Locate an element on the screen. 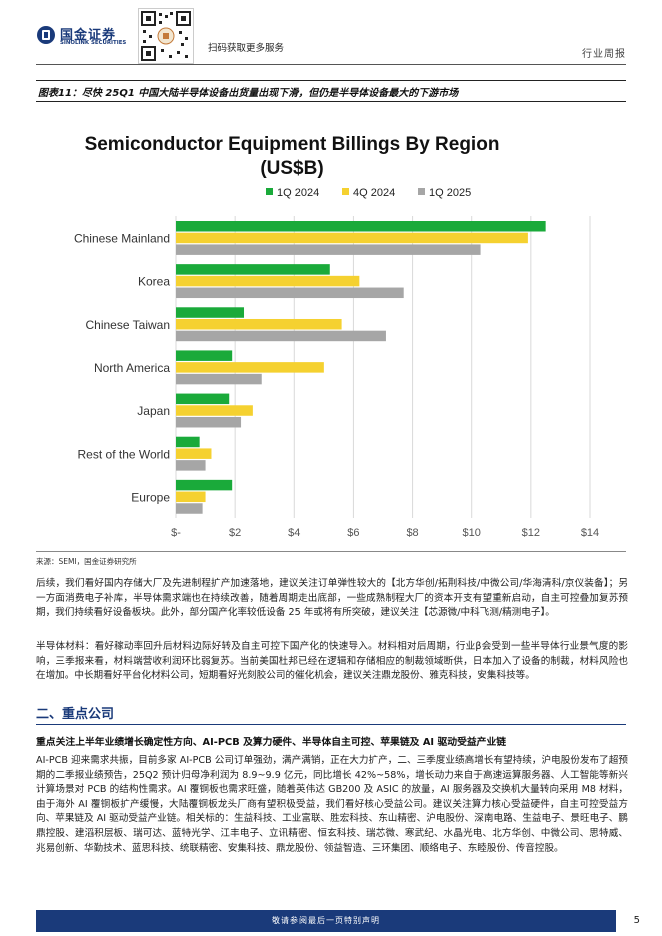 This screenshot has width=662, height=936. page-header: 国金证券 SINOLINK SECURITIES 扫码获取更多服务 行业周报 is located at coordinates (331, 33).